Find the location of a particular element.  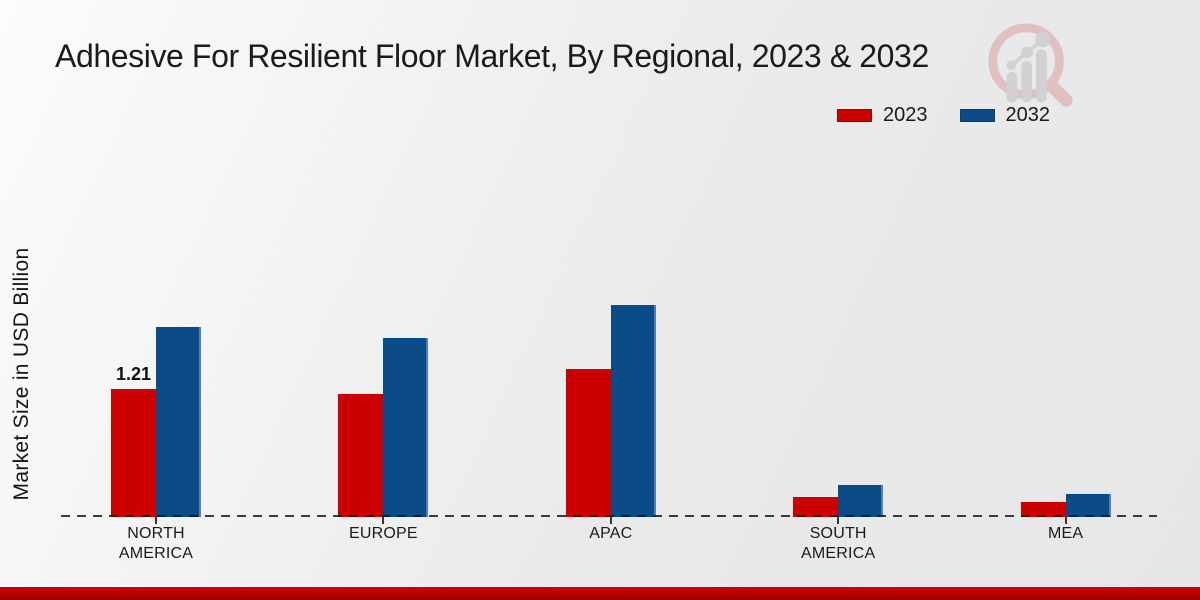

legend-item-2023: 2023 is located at coordinates (882, 115).